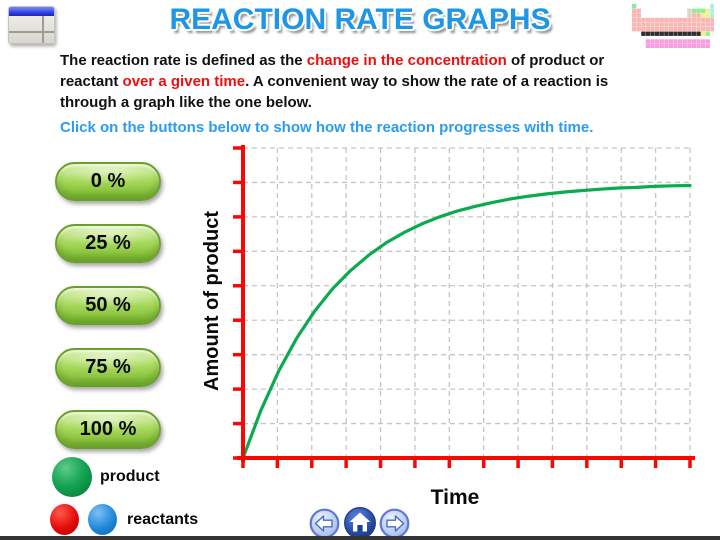 The image size is (720, 540). I want to click on progress-button-50-label: 50 %, so click(108, 305).